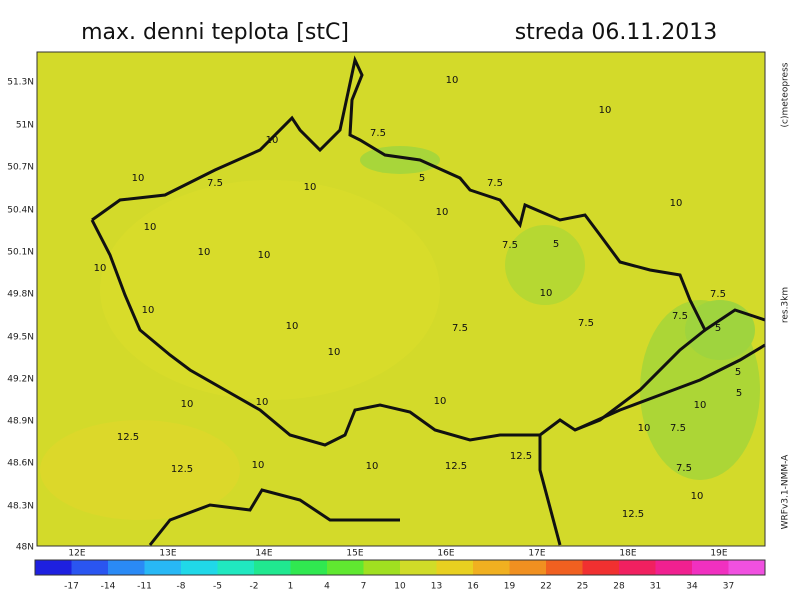 This screenshot has height=600, width=800. I want to click on latitude-label: 50.1N, so click(20, 253).